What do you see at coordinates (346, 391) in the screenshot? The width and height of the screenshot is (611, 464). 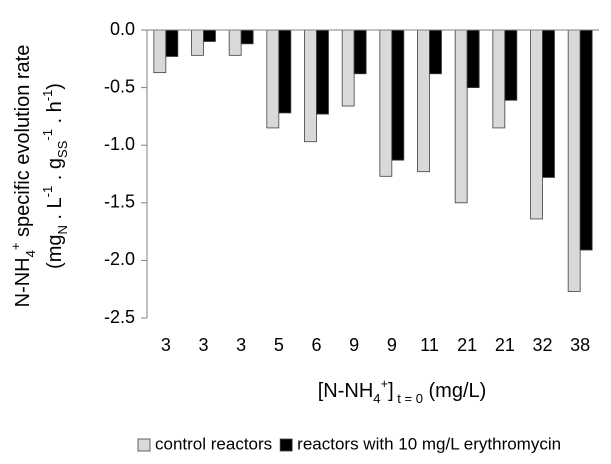 I see `label-part: [N-NH` at bounding box center [346, 391].